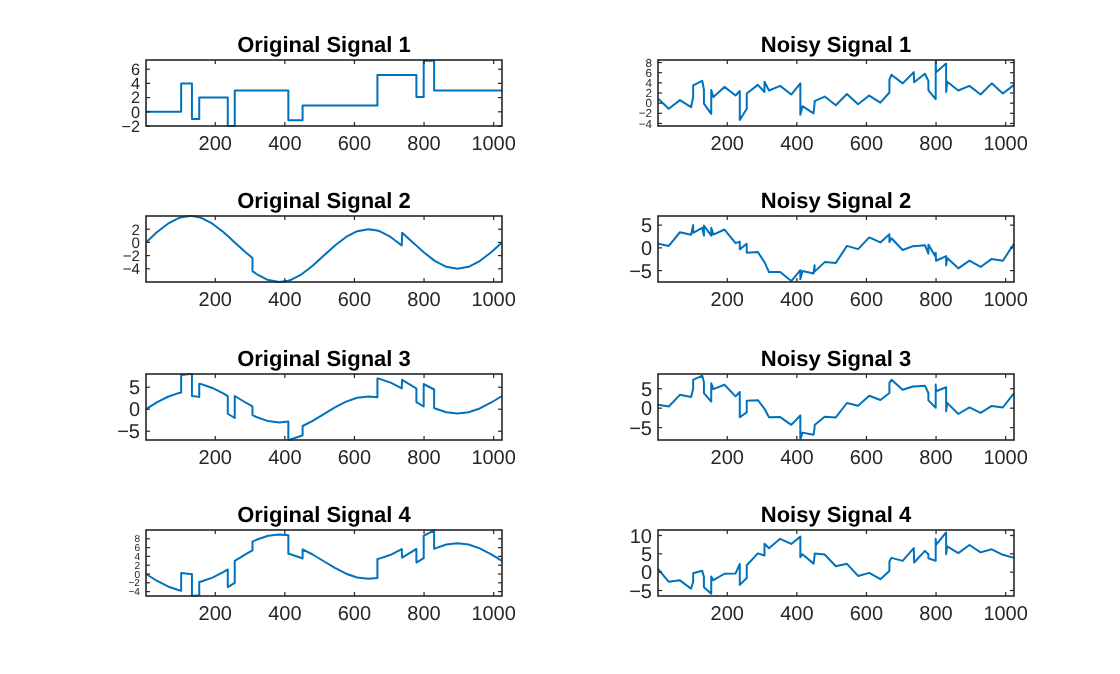  What do you see at coordinates (836, 360) in the screenshot?
I see `chart-title: Noisy Signal 3` at bounding box center [836, 360].